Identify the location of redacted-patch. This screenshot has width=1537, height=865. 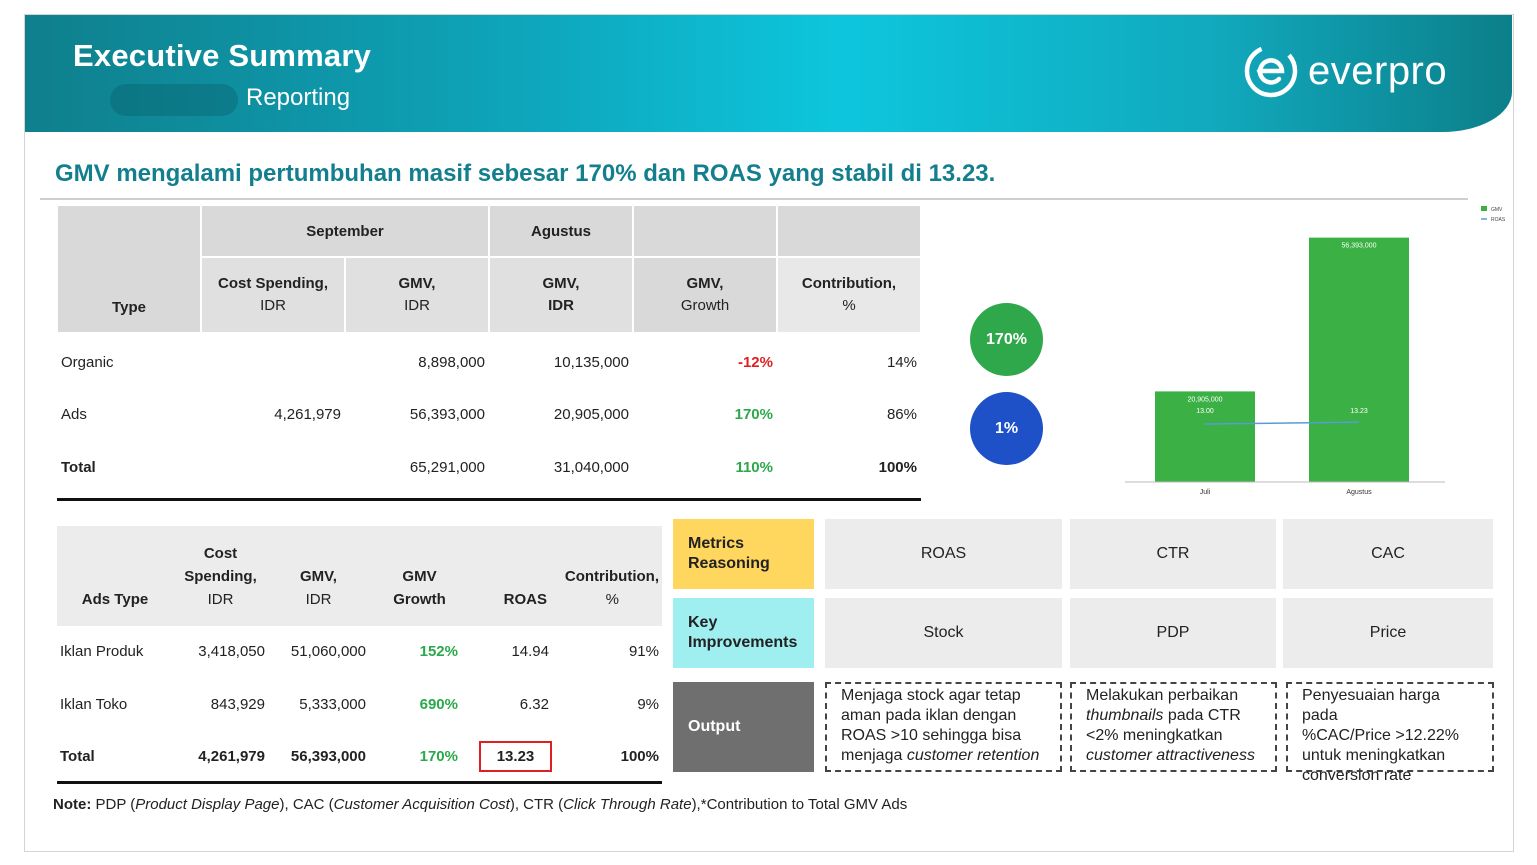
(174, 100).